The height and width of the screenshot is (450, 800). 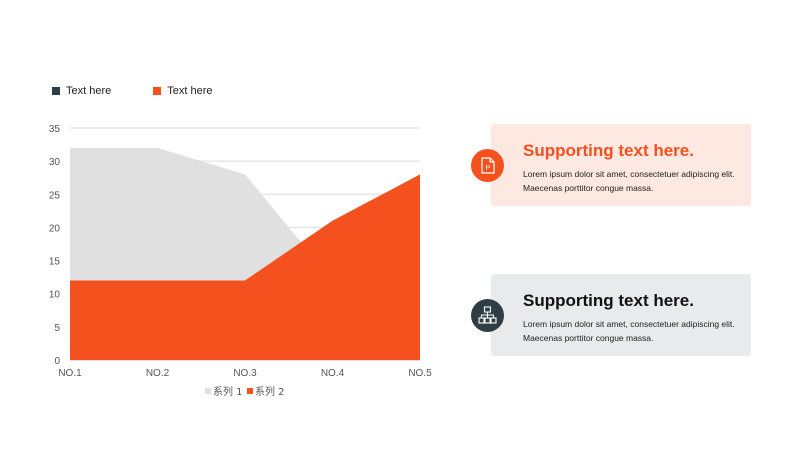 I want to click on x-tick-label-1: NO.1, so click(x=70, y=373).